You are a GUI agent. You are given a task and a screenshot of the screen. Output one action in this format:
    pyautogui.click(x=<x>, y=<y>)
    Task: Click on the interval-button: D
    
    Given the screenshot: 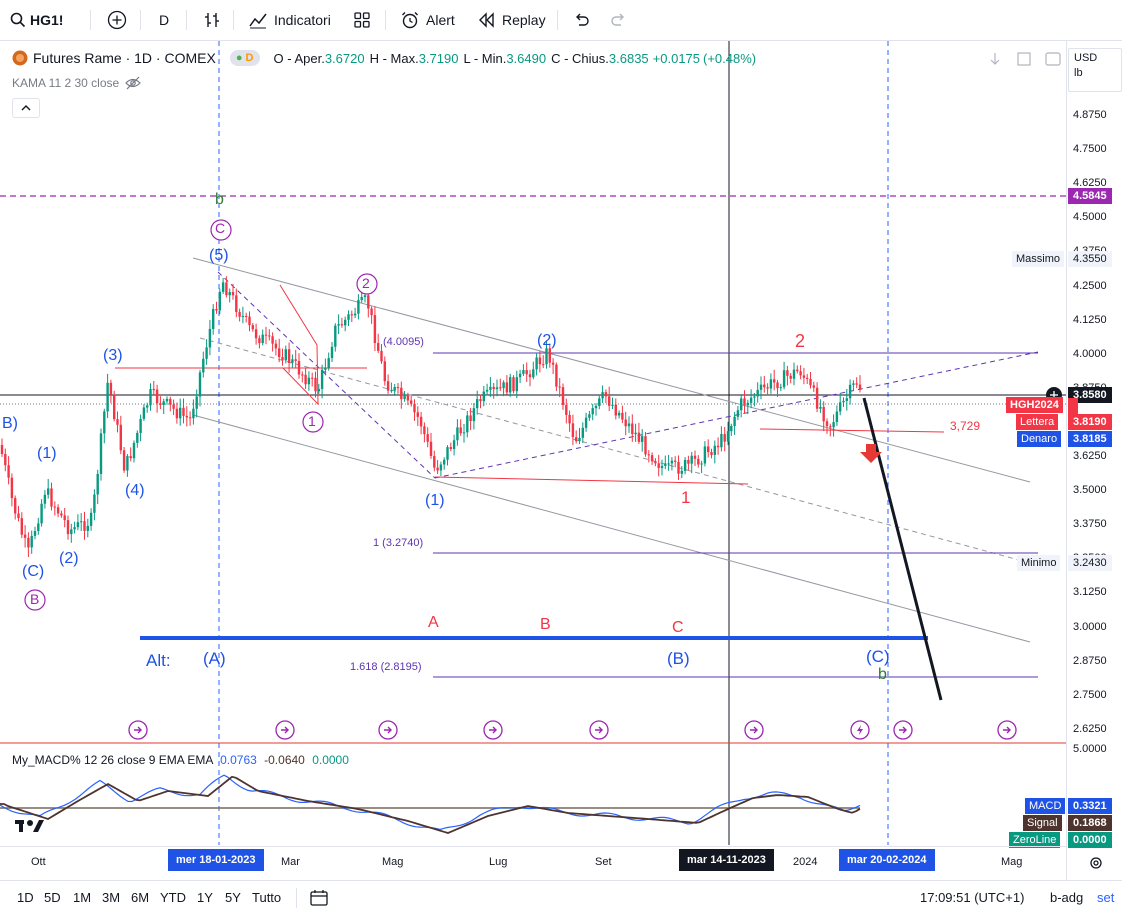 What is the action you would take?
    pyautogui.click(x=164, y=20)
    